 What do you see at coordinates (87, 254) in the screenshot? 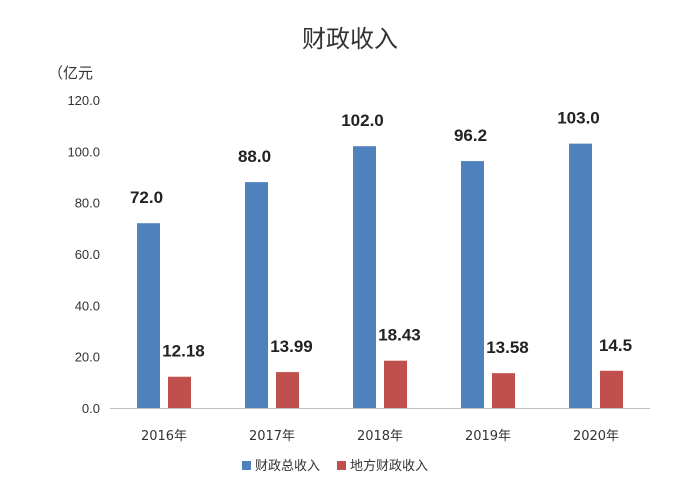
I see `y-tick-label: 60.0` at bounding box center [87, 254].